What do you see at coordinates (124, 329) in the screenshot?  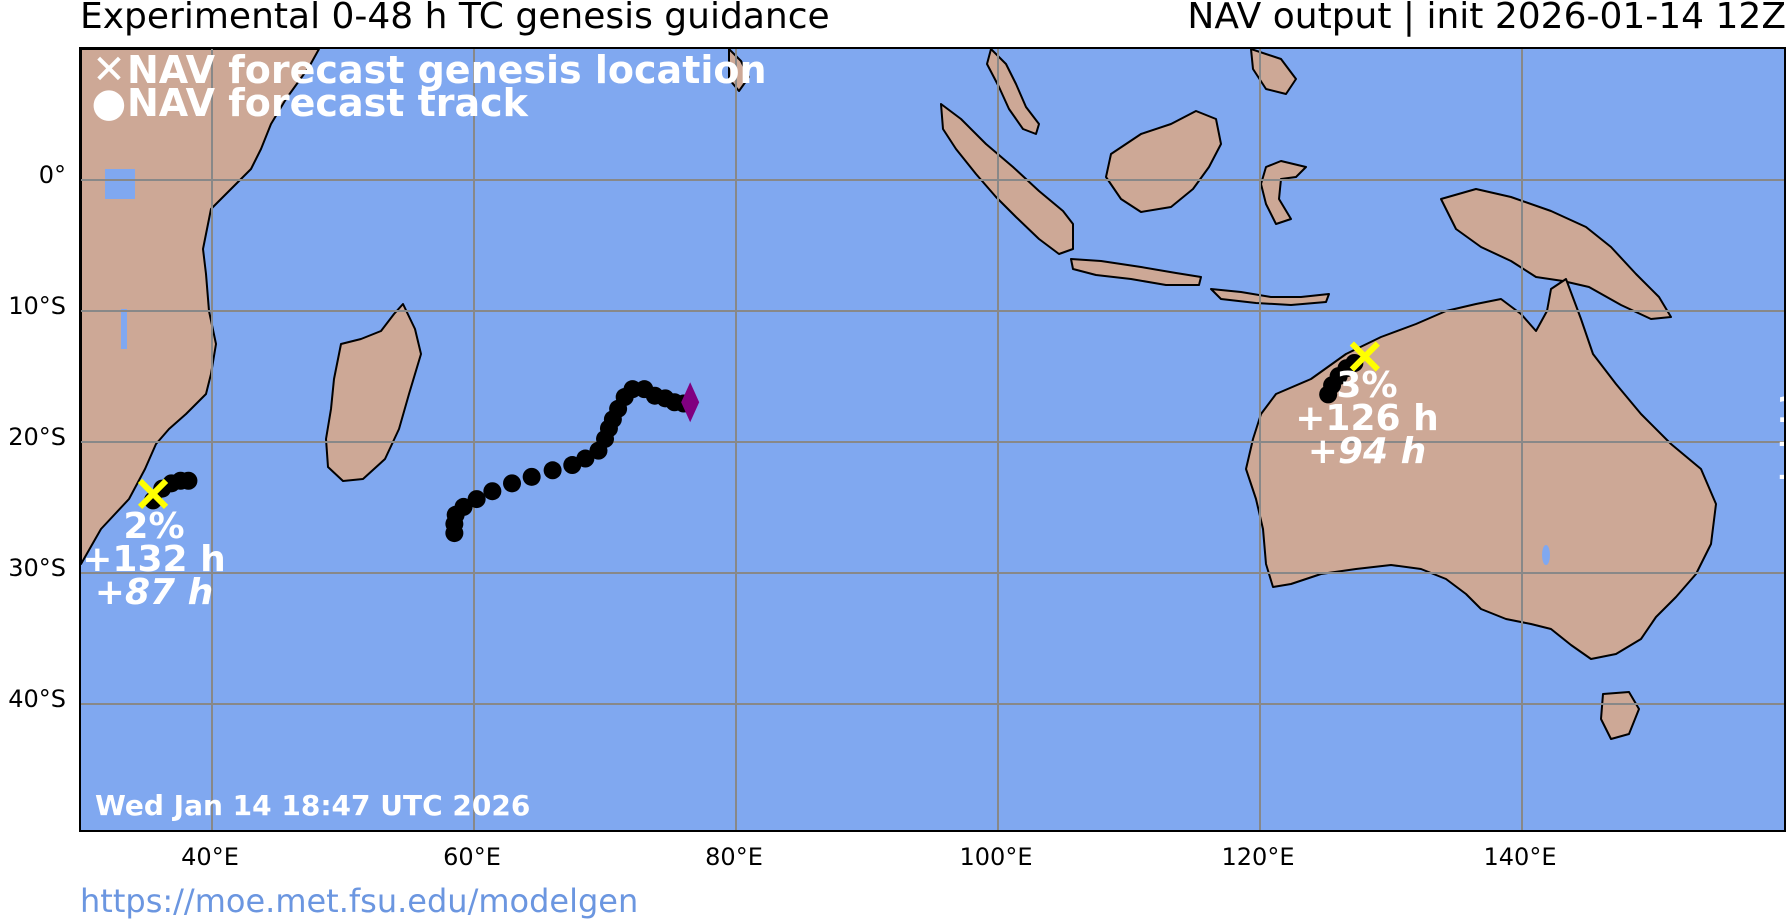 I see `lake-malawi` at bounding box center [124, 329].